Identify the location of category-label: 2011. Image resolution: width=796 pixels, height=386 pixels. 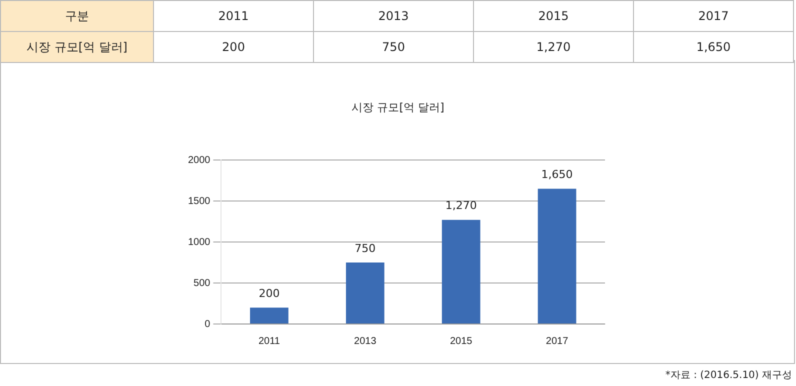
(233, 16).